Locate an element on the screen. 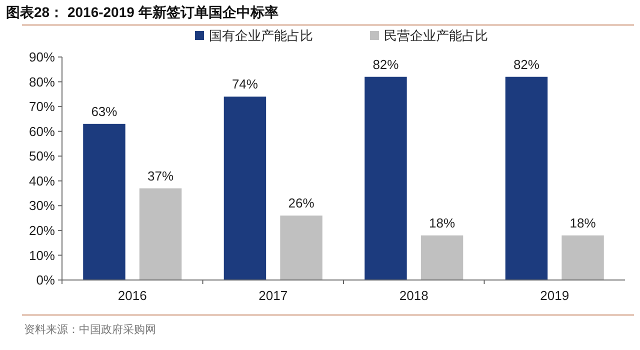  data-label: 63% is located at coordinates (104, 111).